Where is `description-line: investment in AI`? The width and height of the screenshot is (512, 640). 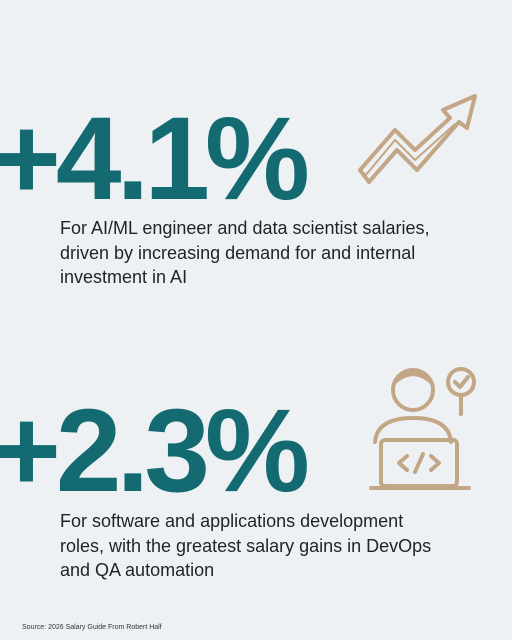
description-line: investment in AI is located at coordinates (124, 277).